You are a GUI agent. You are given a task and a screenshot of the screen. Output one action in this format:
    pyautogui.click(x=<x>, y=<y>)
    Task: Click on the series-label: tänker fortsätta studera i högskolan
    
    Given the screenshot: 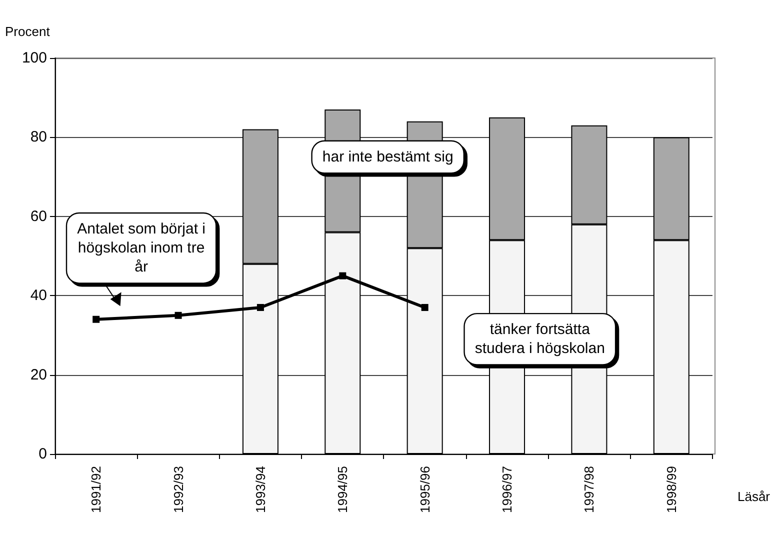 What is the action you would take?
    pyautogui.click(x=539, y=339)
    